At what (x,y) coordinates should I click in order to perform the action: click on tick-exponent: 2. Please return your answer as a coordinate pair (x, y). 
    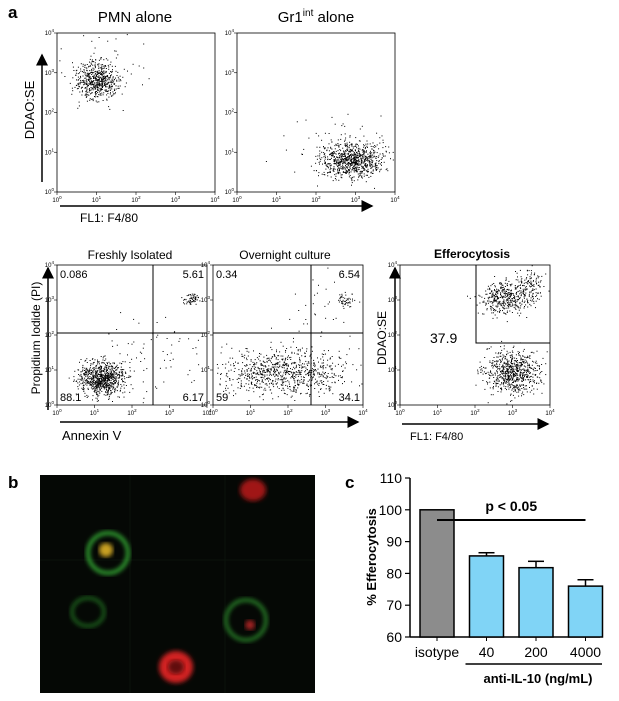
    Looking at the image, I should click on (52, 110).